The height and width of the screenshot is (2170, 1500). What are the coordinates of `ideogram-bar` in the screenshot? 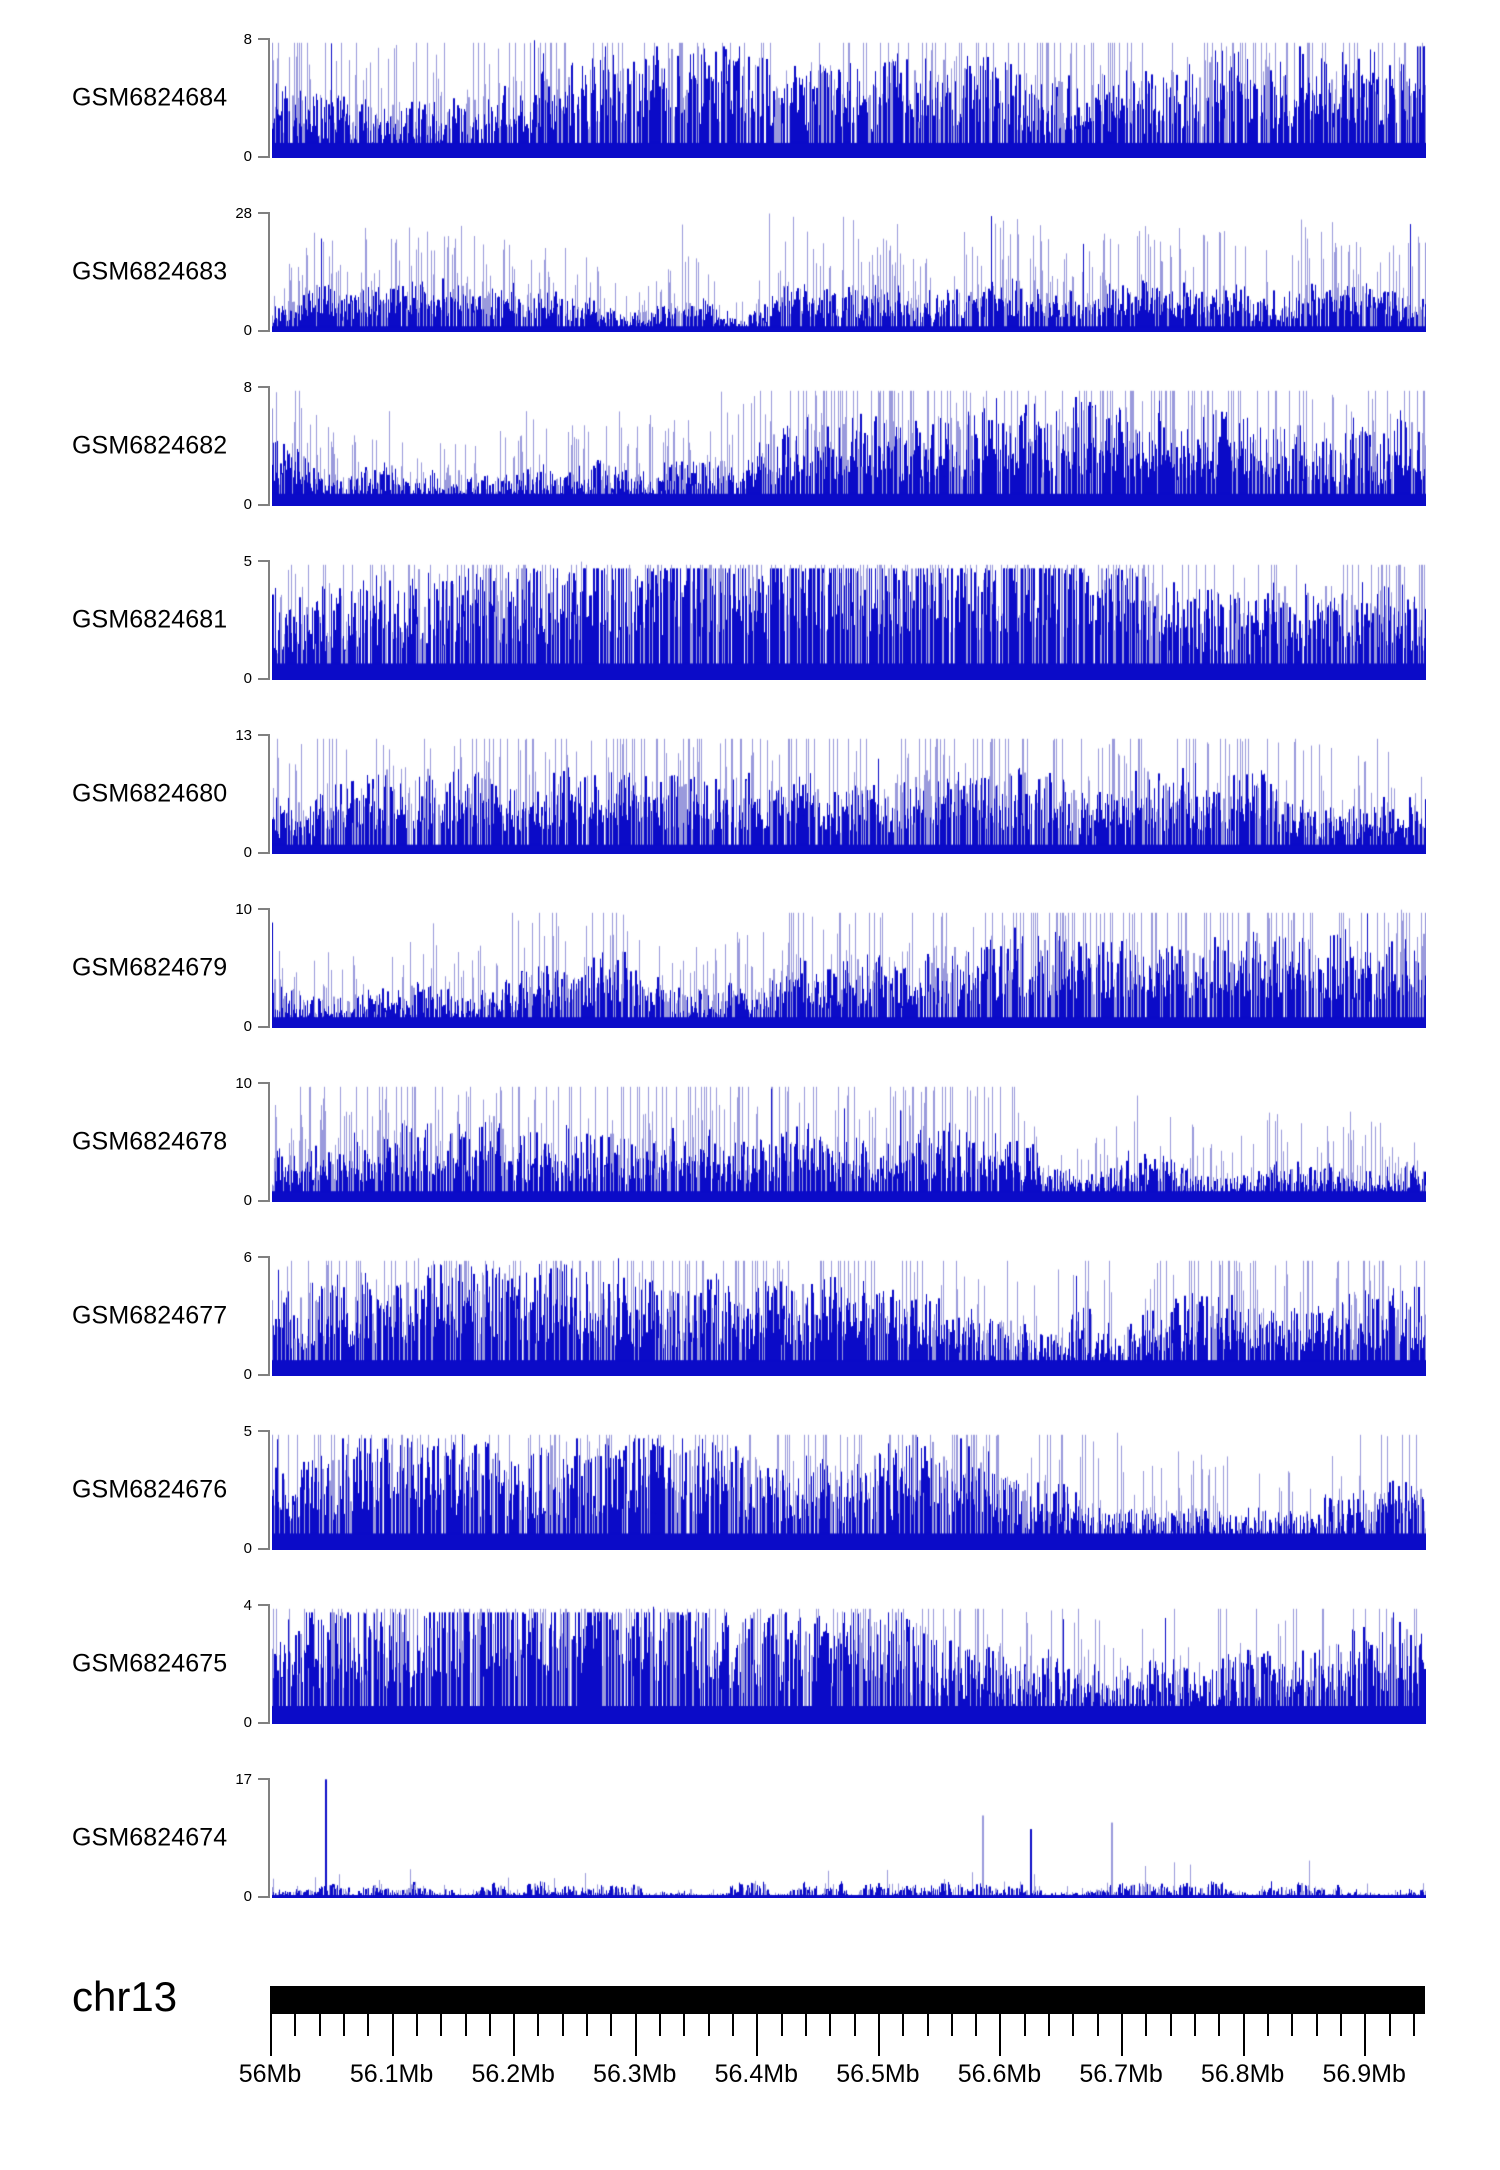 It's located at (847, 2000).